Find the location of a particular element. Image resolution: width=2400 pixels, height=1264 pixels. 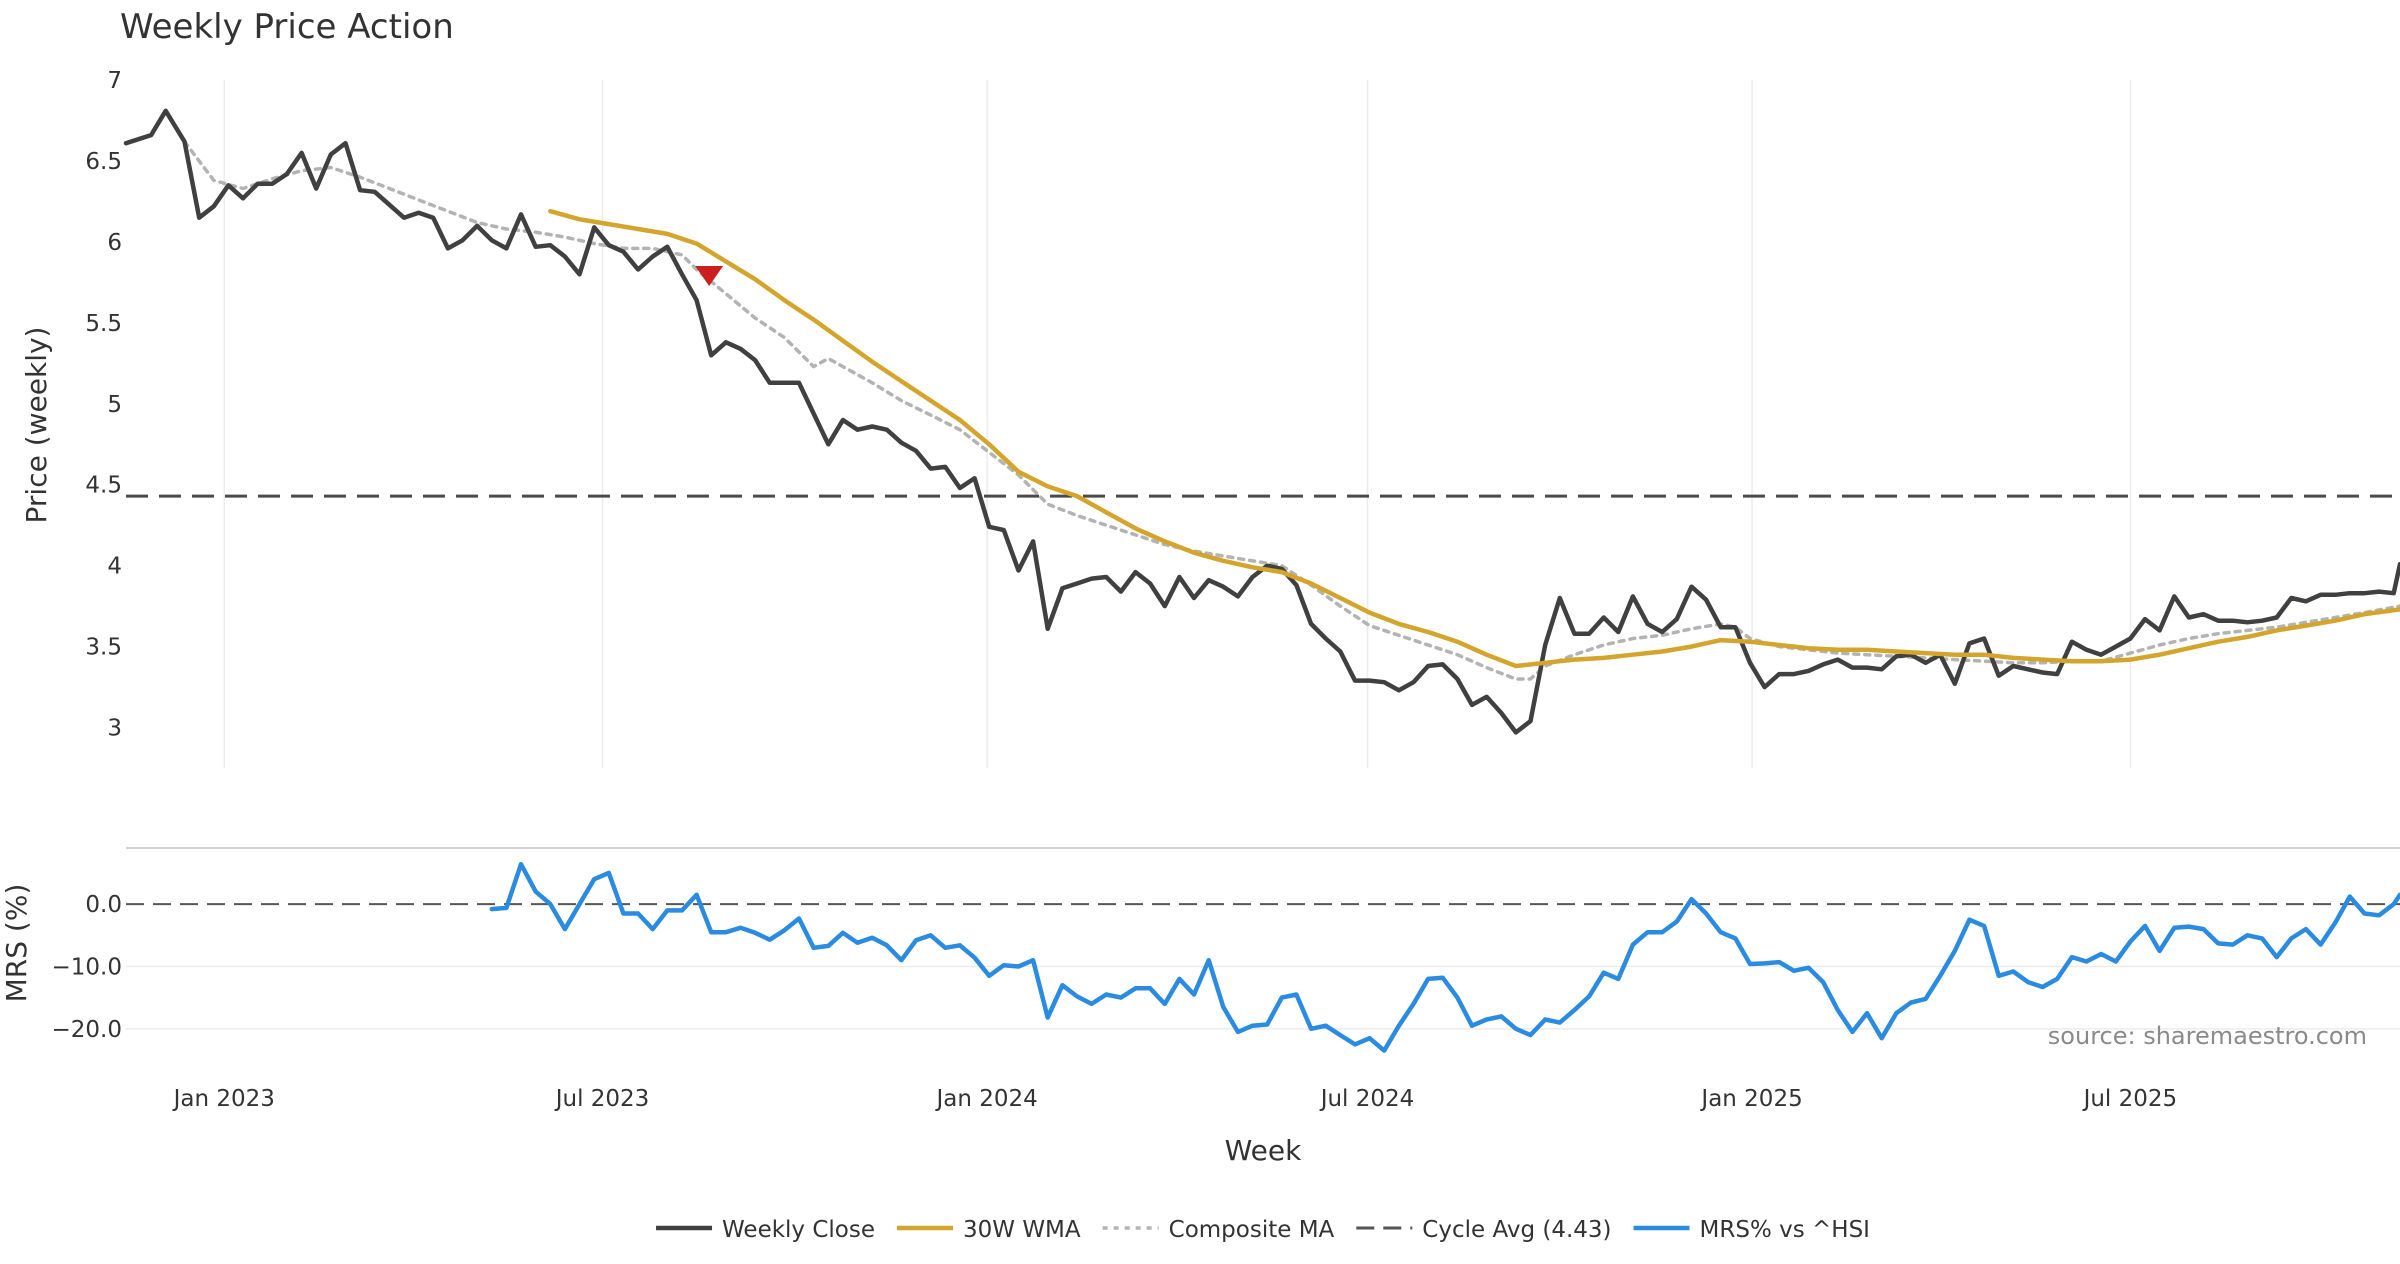

price-y-tick-label: 4 is located at coordinates (114, 567).